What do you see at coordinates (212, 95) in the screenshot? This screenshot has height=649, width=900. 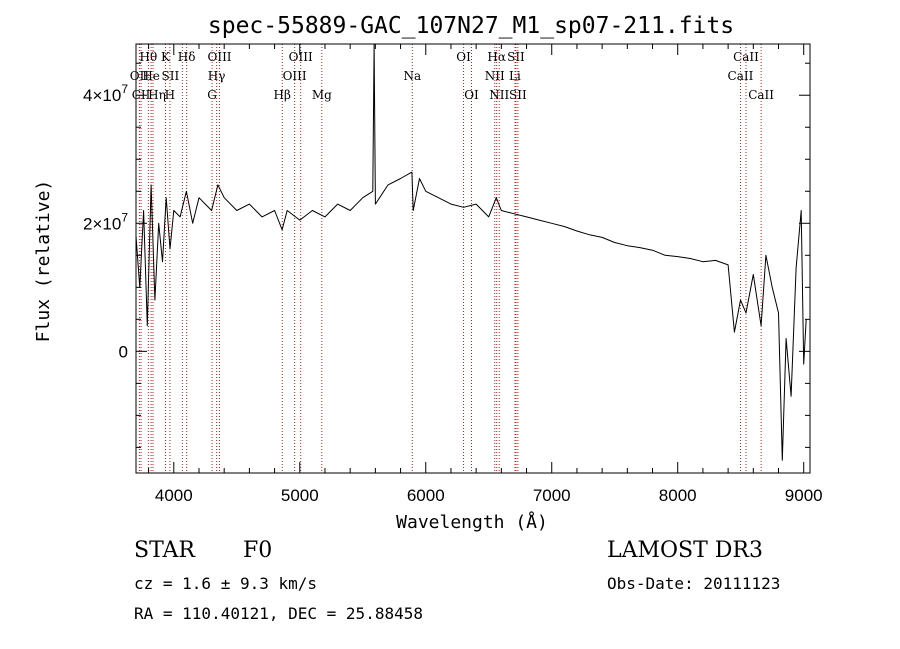 I see `marker-label-11: G` at bounding box center [212, 95].